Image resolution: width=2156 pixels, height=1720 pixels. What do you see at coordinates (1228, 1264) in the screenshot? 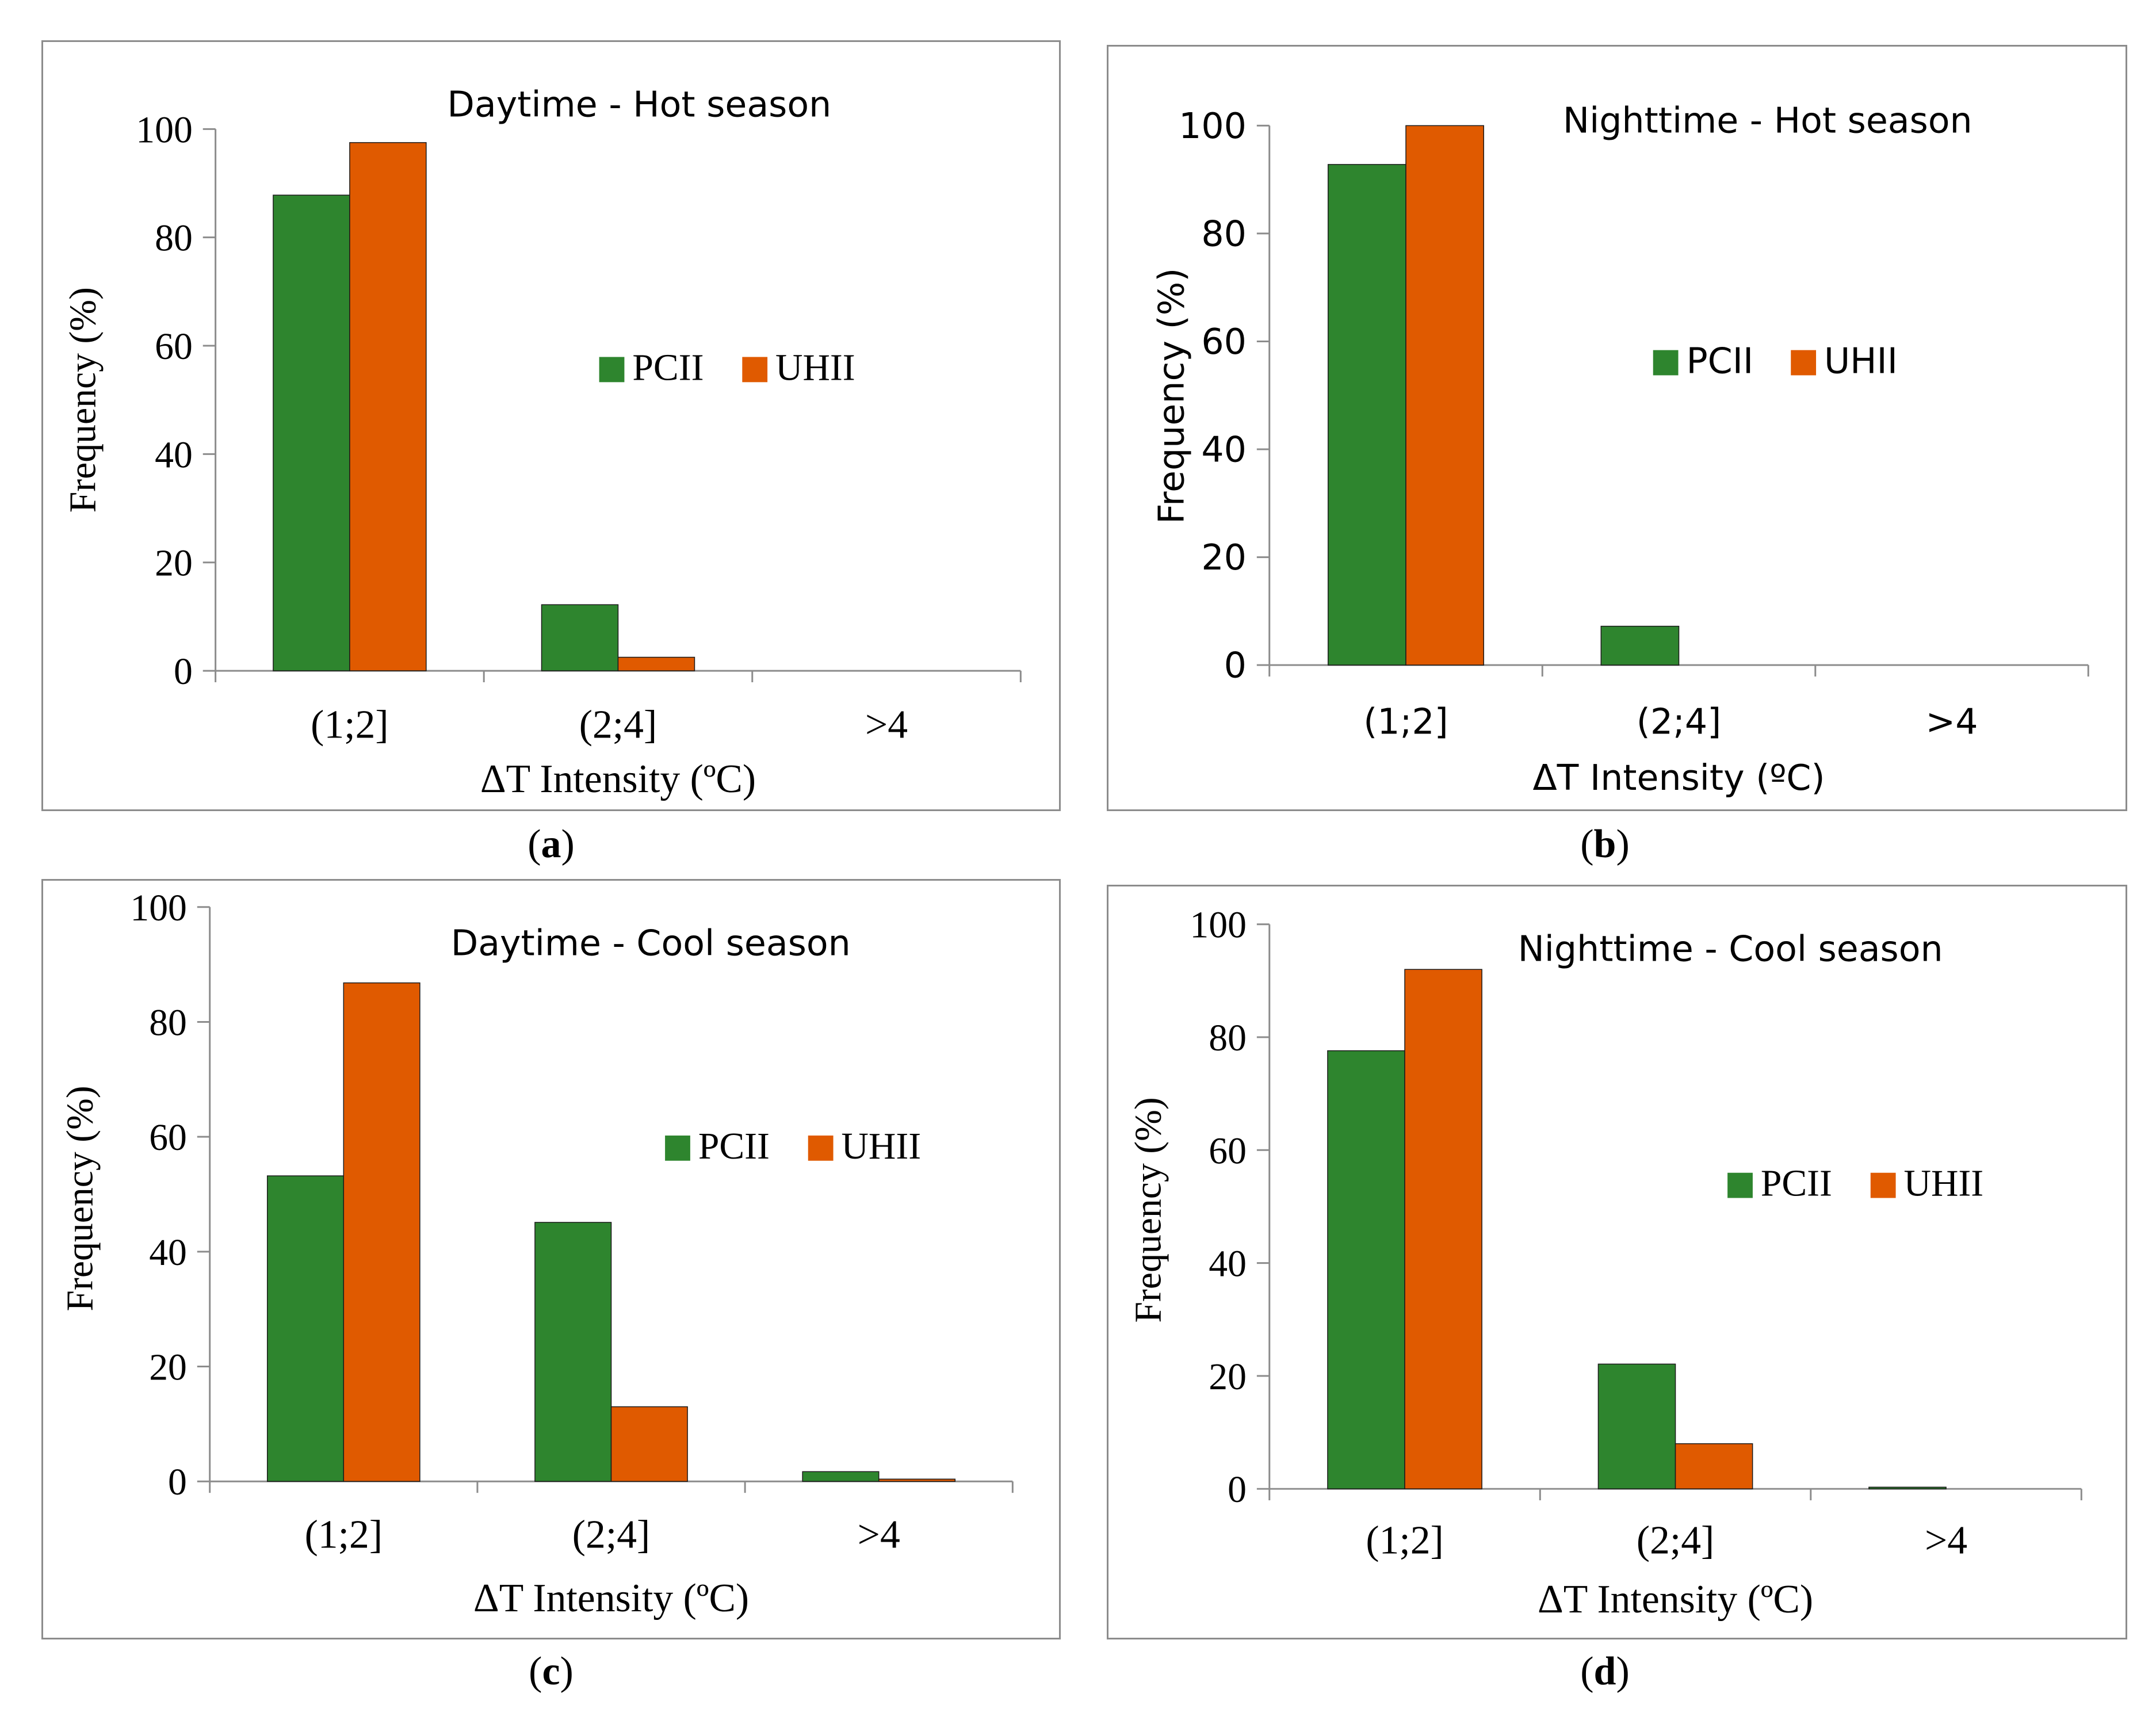
I see `y-tick-label-d-2: 40` at bounding box center [1228, 1264].